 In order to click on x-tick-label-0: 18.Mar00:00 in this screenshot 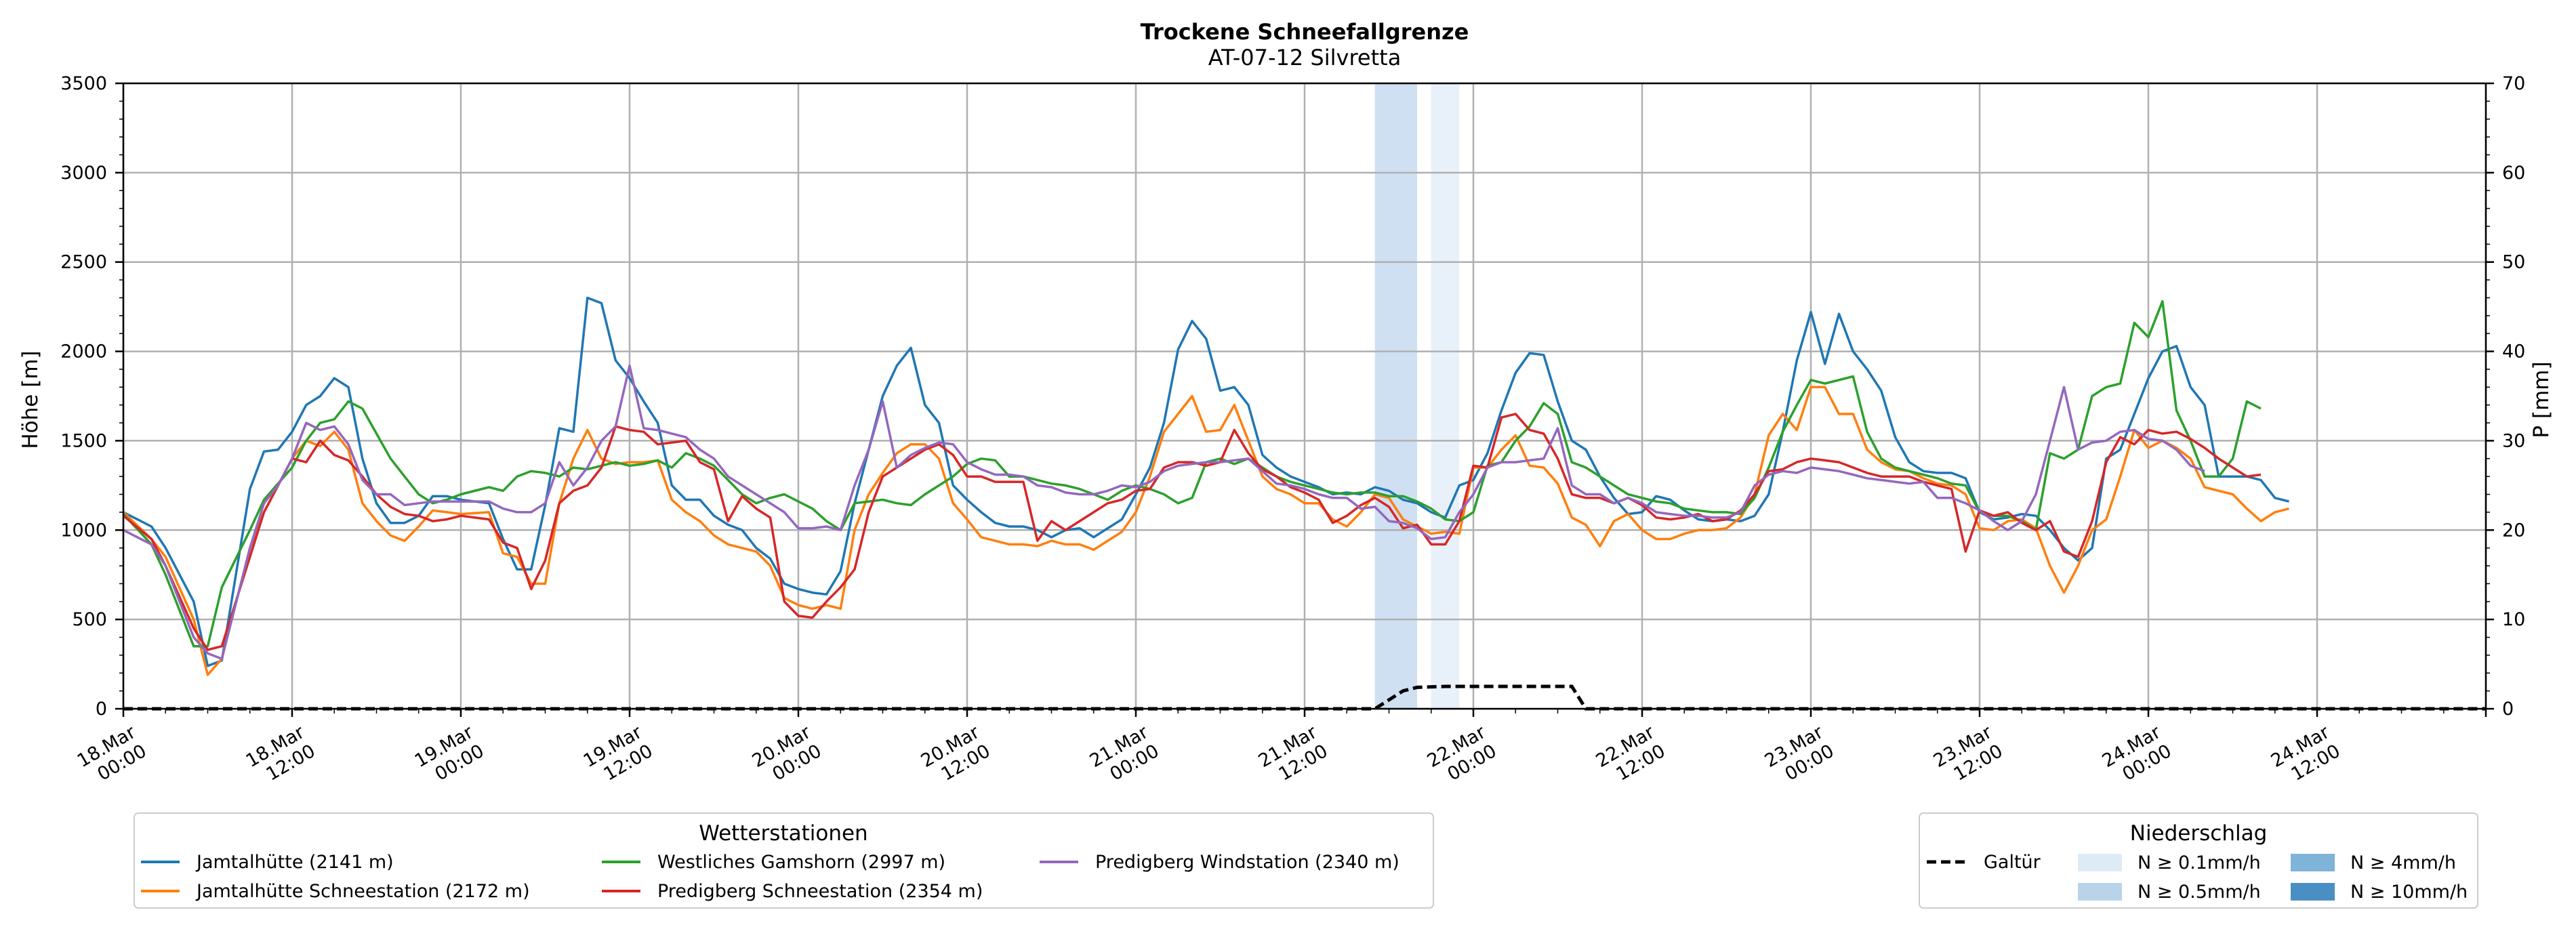, I will do `click(113, 756)`.